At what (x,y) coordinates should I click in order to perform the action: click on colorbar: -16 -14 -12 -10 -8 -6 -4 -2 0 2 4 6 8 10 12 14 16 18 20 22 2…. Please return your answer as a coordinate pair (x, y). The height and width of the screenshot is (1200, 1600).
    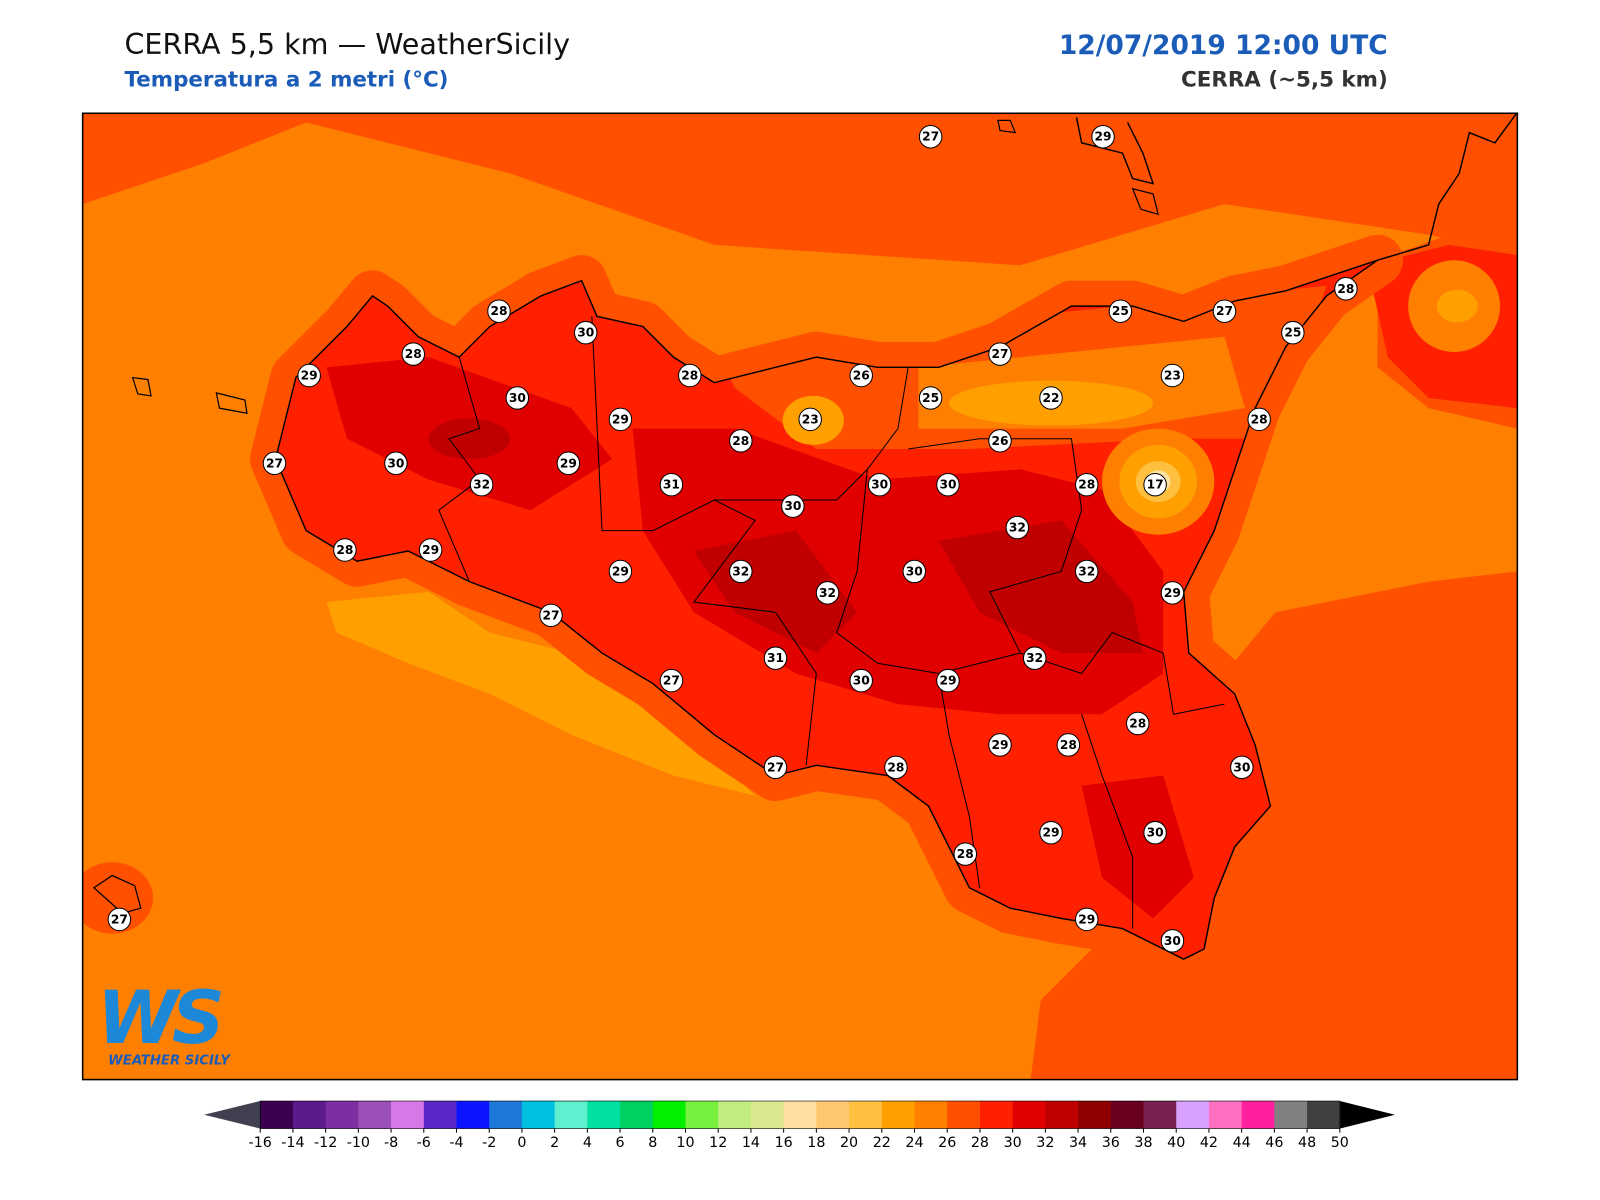
    Looking at the image, I should click on (799, 1125).